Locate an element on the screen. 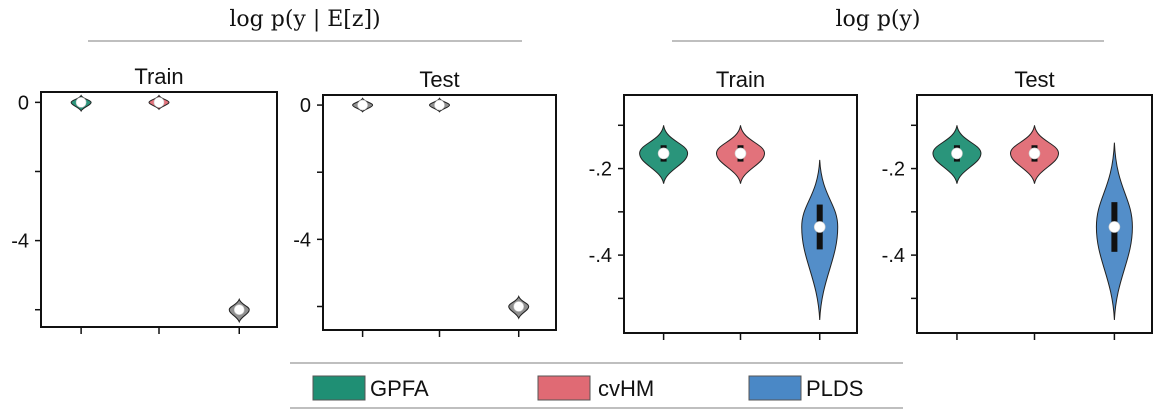 This screenshot has width=1162, height=410. legend-swatch-plds is located at coordinates (775, 388).